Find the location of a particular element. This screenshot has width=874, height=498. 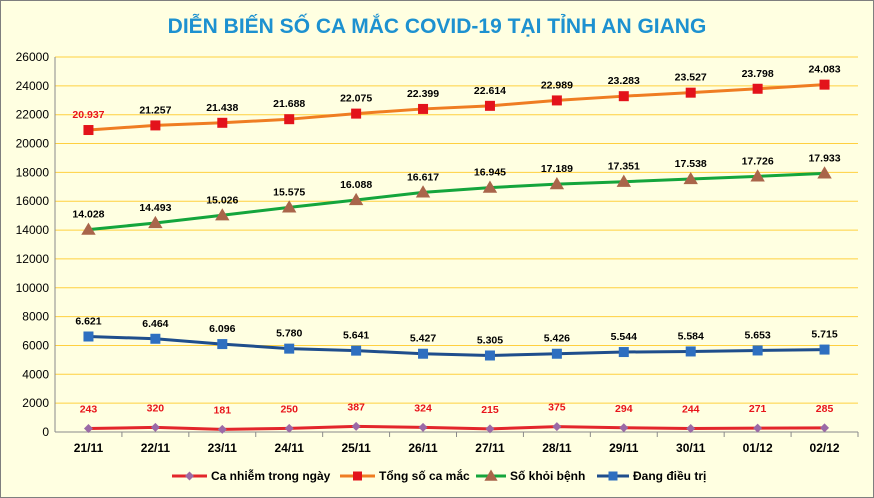

y-tick-label: 8000 is located at coordinates (35, 317).